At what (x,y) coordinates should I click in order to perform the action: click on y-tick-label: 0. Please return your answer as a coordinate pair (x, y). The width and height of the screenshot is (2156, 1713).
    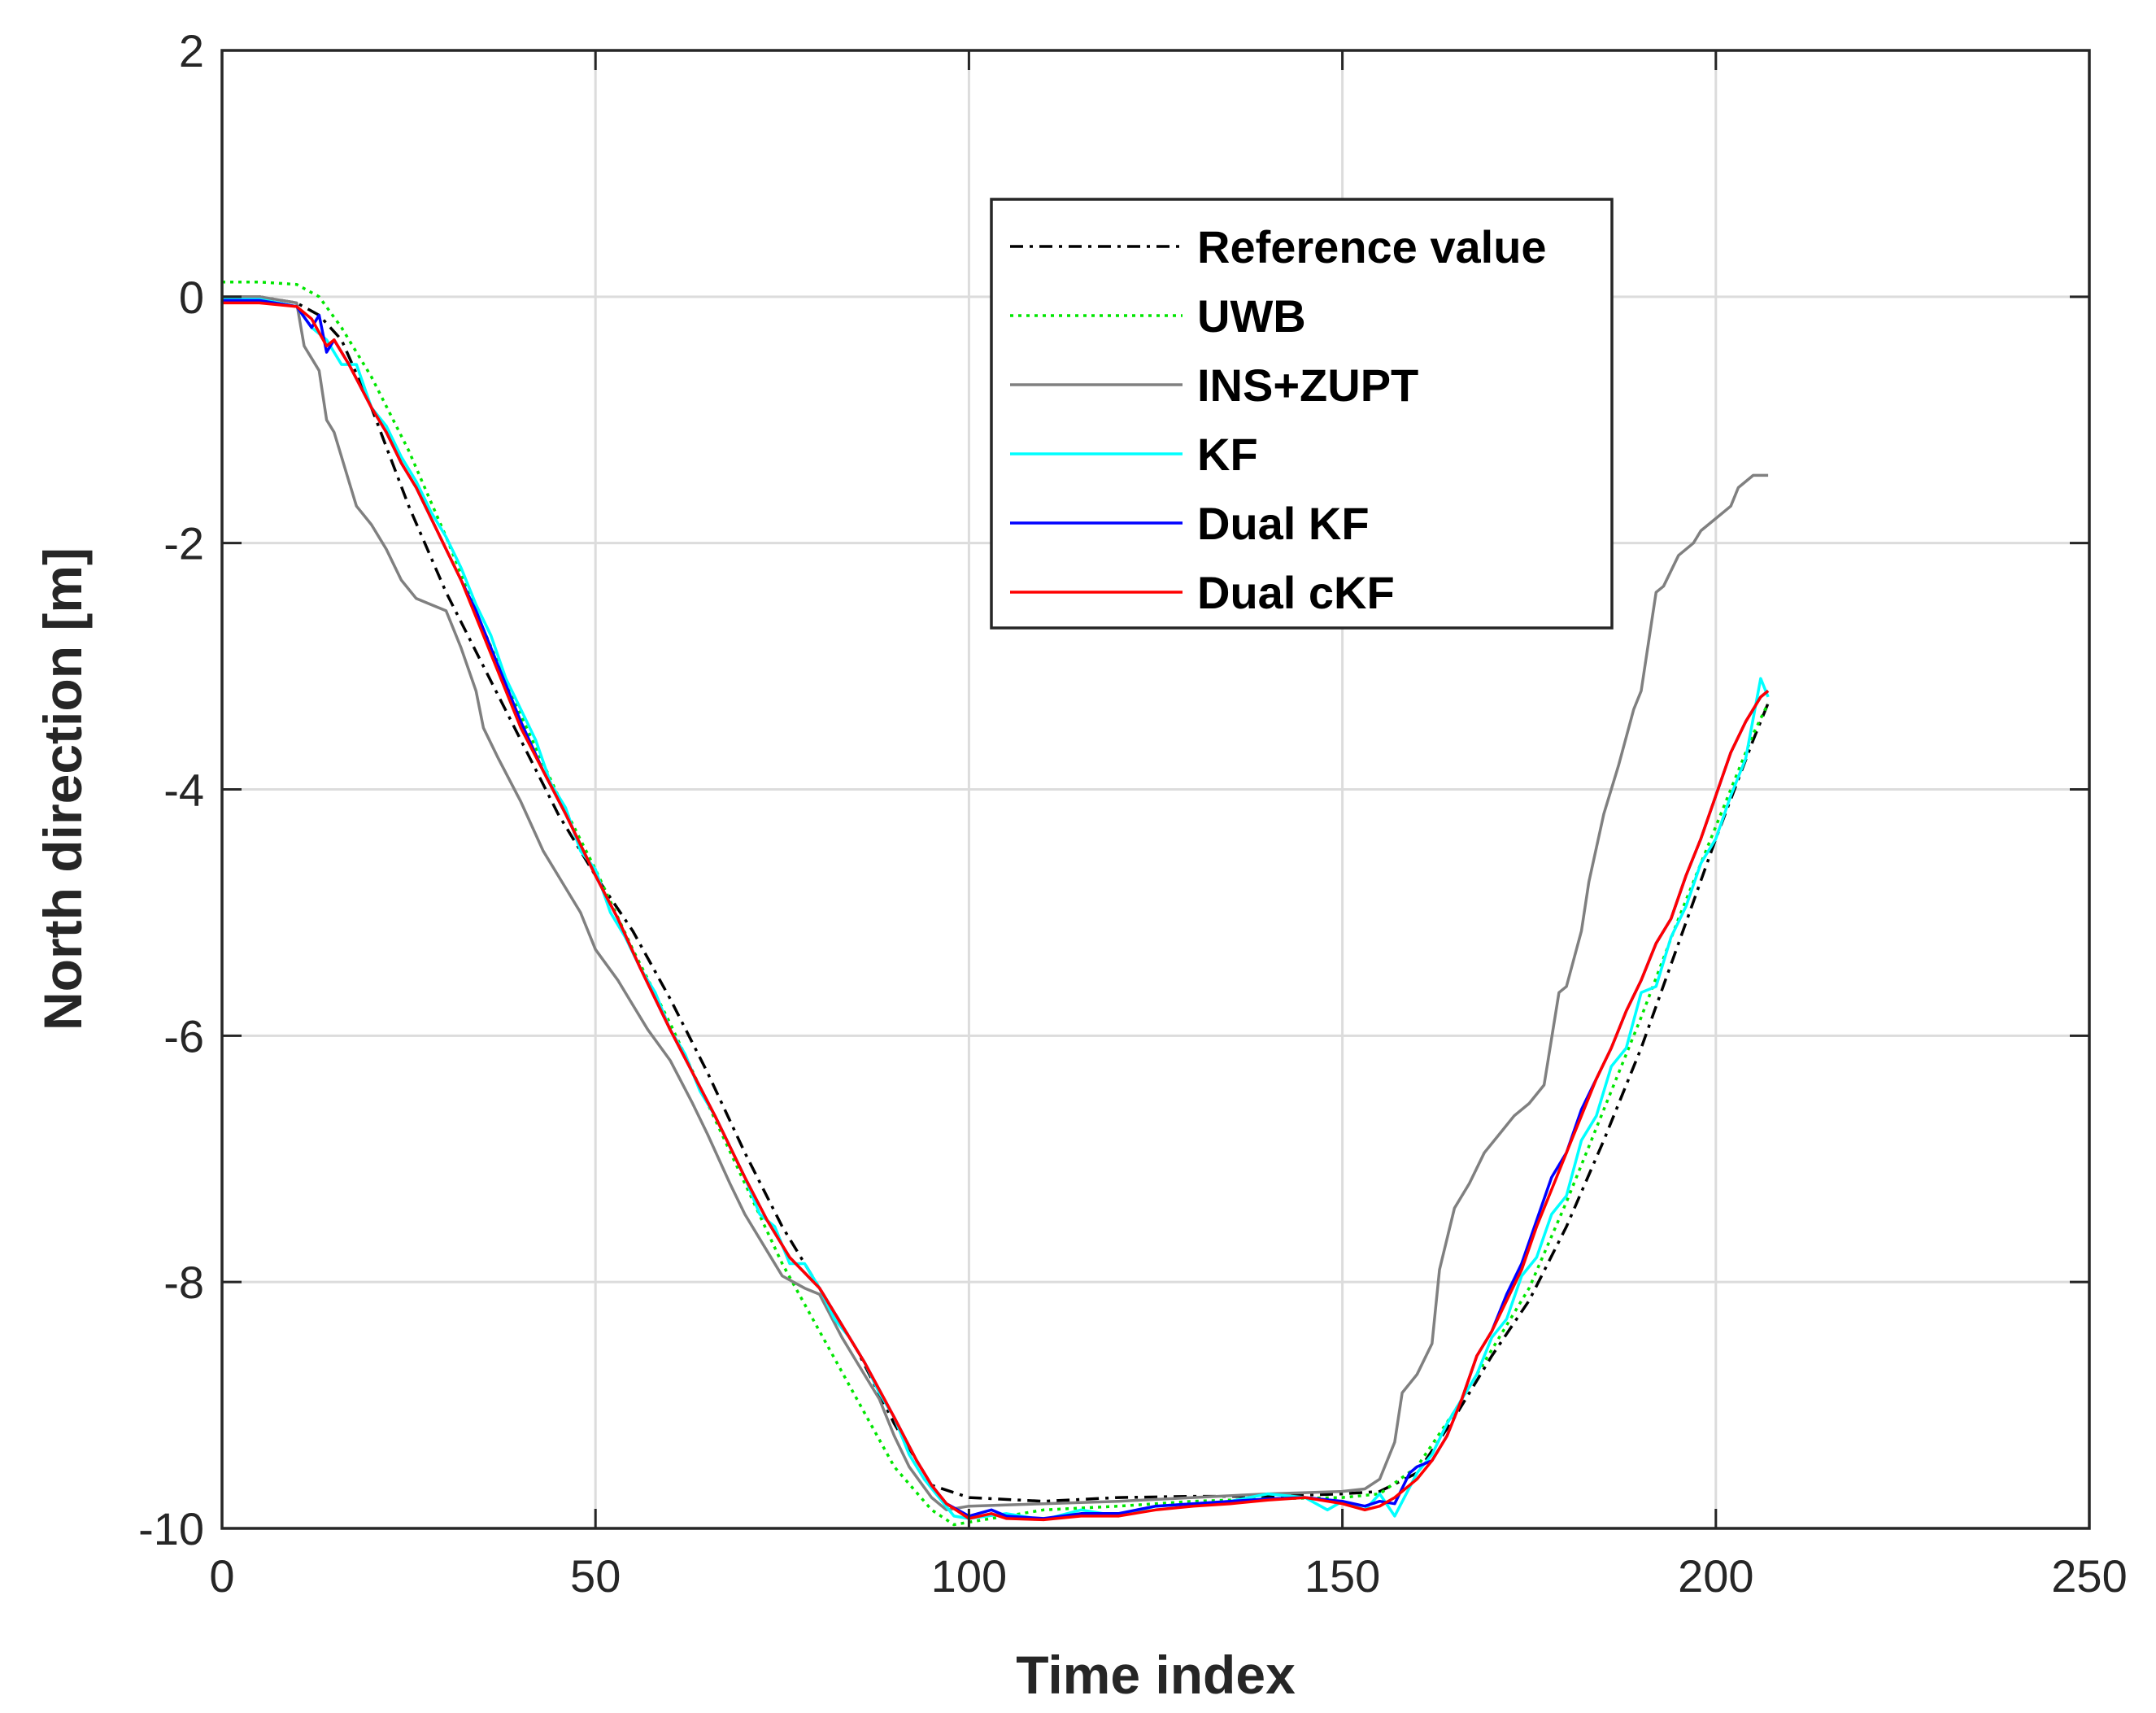
    Looking at the image, I should click on (191, 298).